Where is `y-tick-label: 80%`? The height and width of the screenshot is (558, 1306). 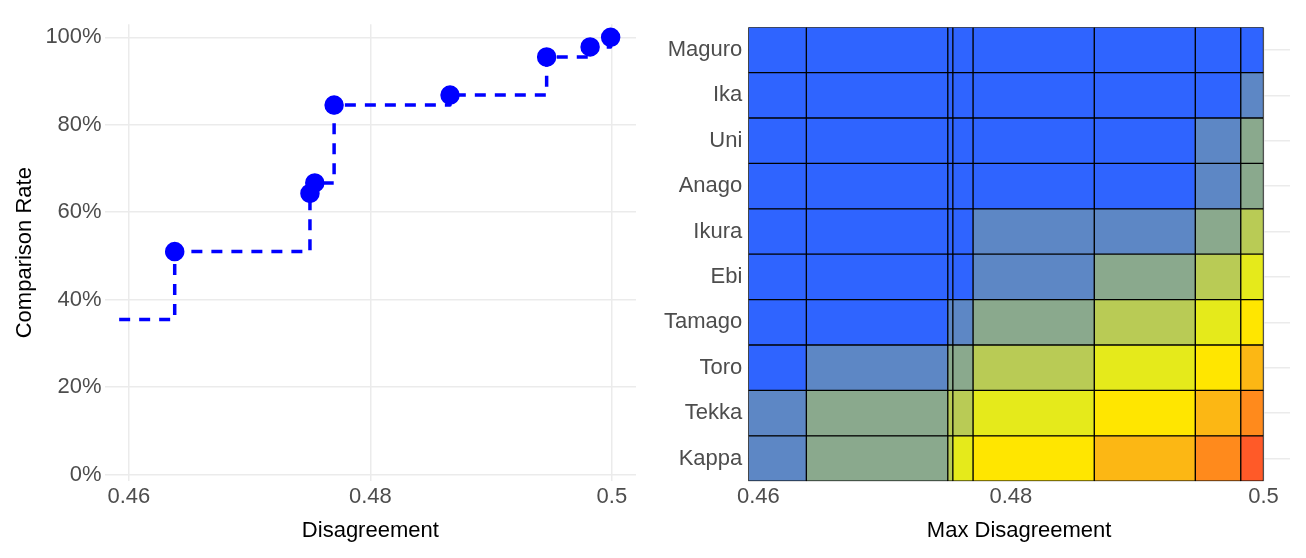
y-tick-label: 80% is located at coordinates (79, 123).